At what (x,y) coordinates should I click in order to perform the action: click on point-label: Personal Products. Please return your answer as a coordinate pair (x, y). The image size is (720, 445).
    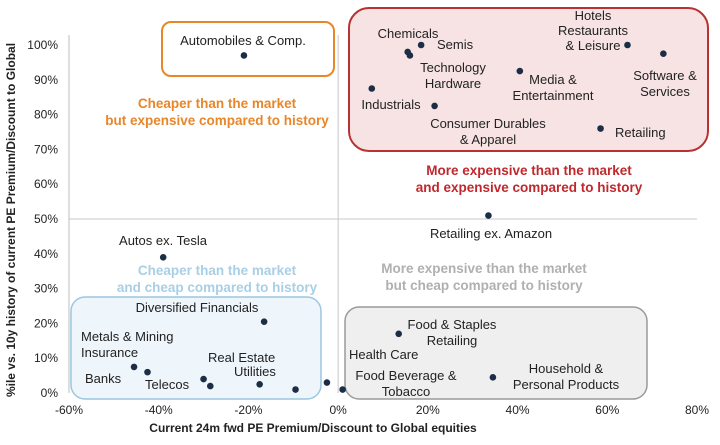
    Looking at the image, I should click on (566, 384).